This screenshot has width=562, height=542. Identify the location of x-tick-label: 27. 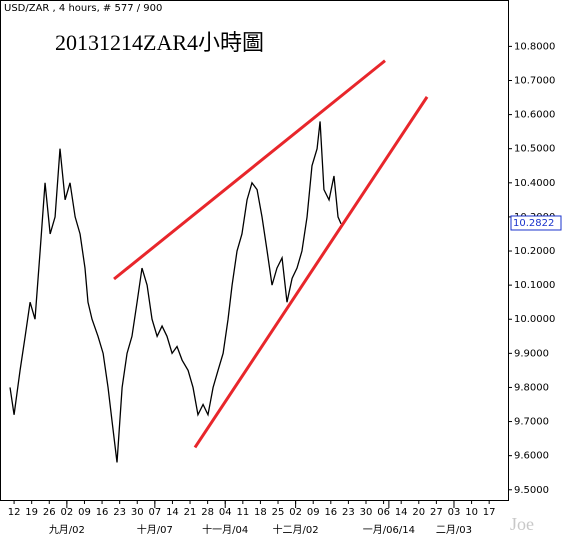
(436, 512).